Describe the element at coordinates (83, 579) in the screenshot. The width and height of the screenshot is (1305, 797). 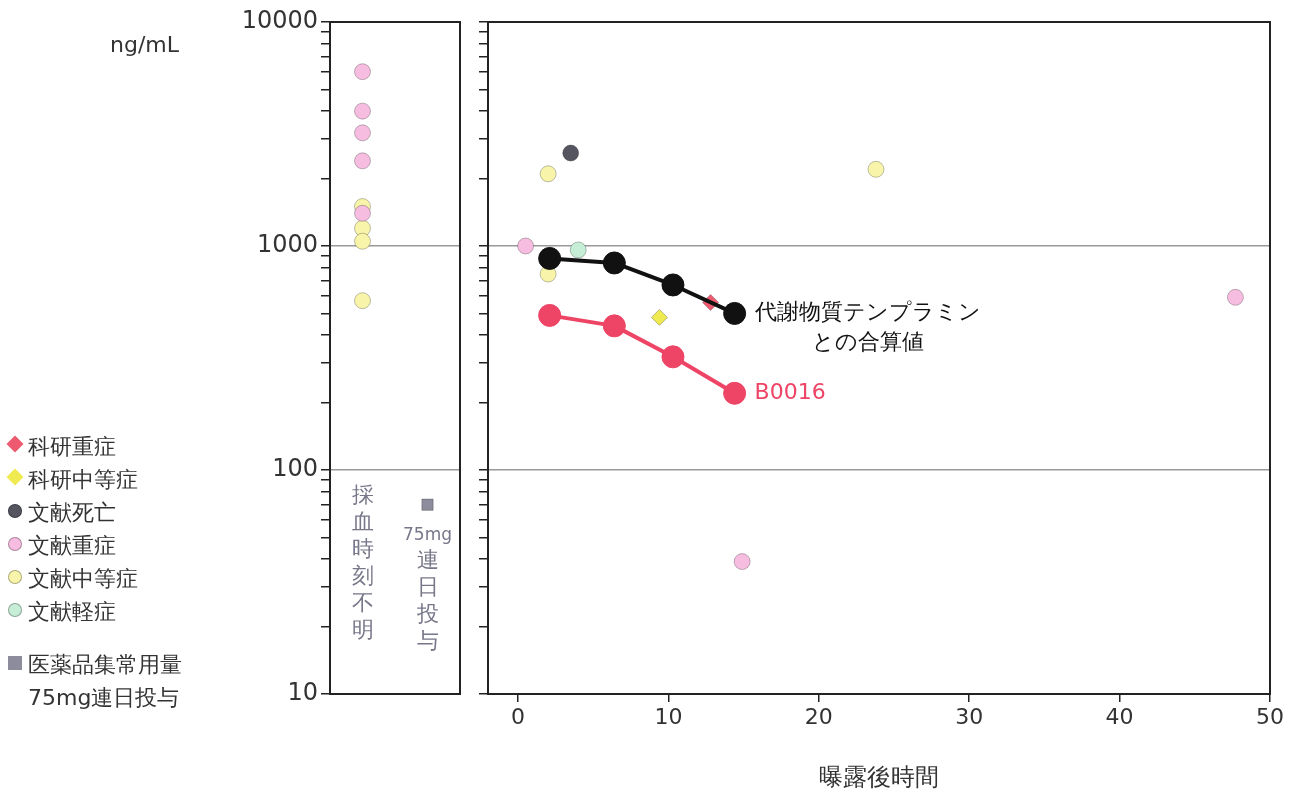
I see `legend-label: 文献中等症` at that location.